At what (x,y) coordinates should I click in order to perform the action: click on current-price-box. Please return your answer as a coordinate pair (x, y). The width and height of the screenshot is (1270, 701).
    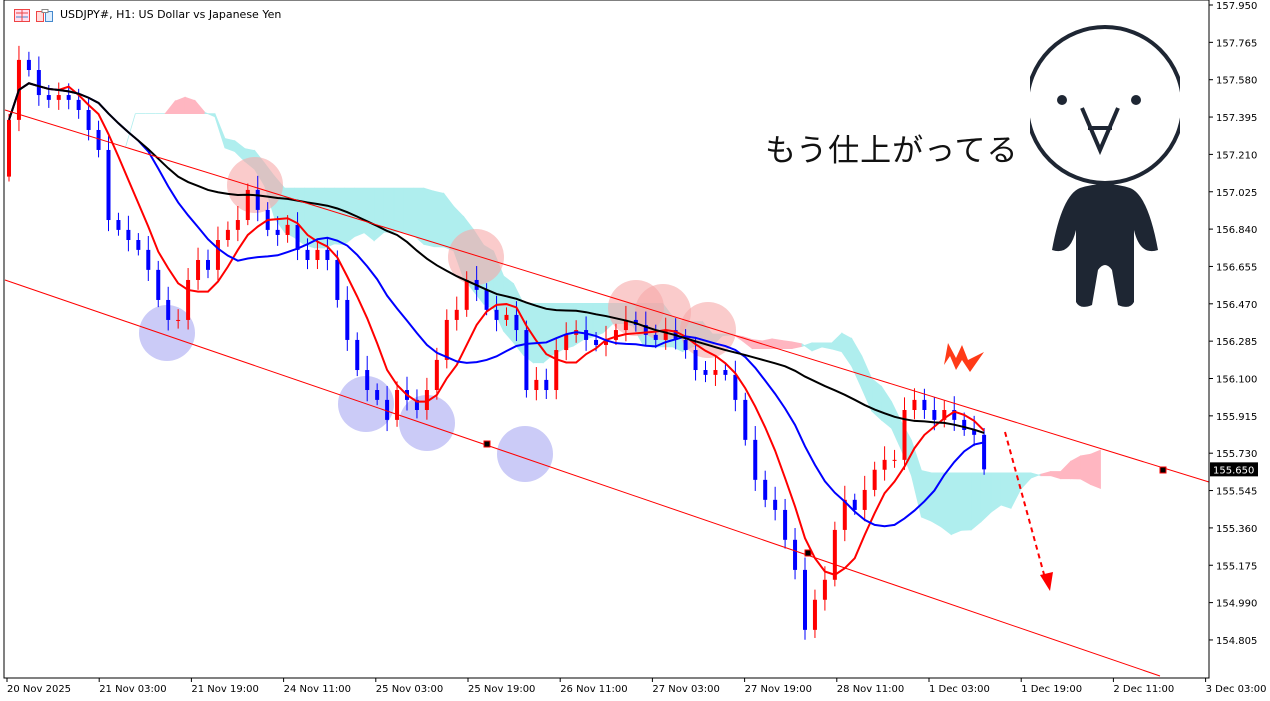
    Looking at the image, I should click on (1234, 469).